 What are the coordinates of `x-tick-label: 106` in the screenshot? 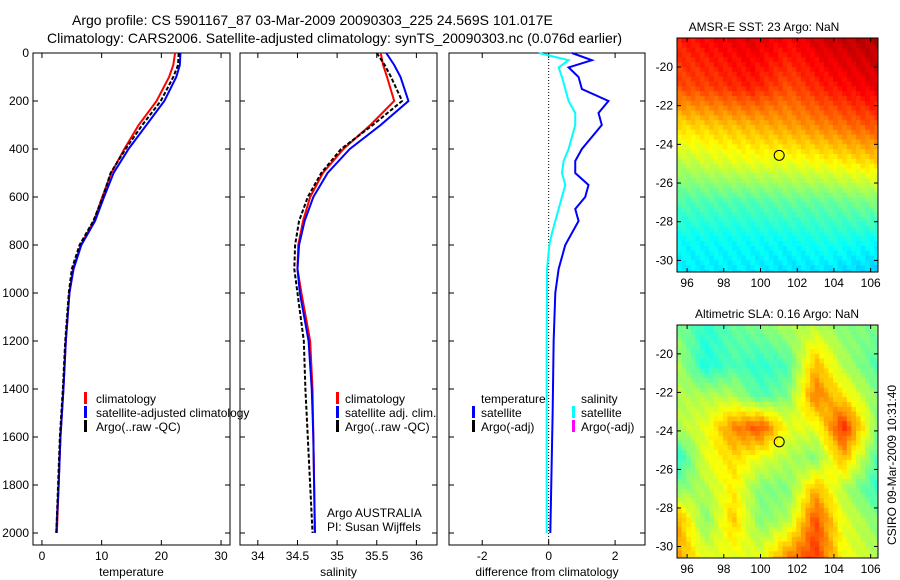 It's located at (871, 569).